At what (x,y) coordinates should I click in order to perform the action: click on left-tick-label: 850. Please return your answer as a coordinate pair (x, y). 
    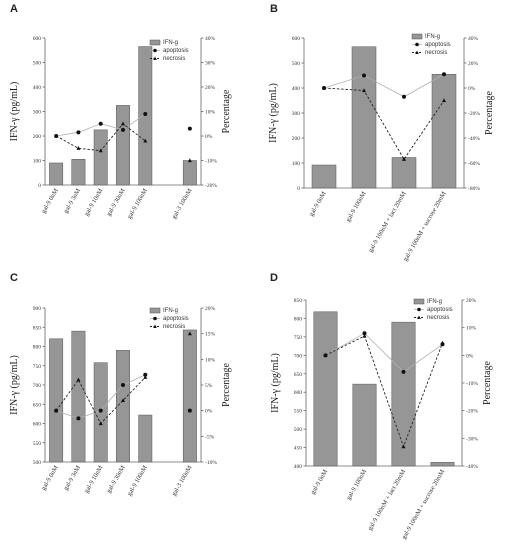
    Looking at the image, I should click on (298, 301).